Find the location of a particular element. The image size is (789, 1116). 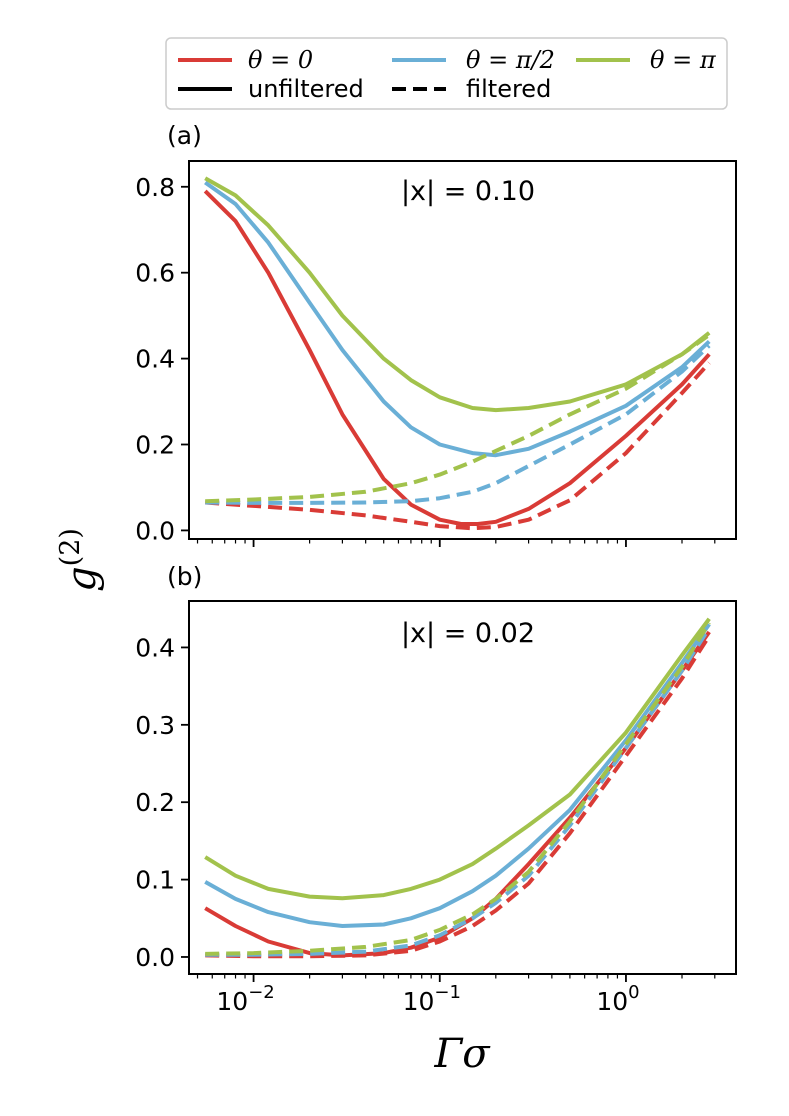

legend-label-theta-pi: θ = π is located at coordinates (683, 60).